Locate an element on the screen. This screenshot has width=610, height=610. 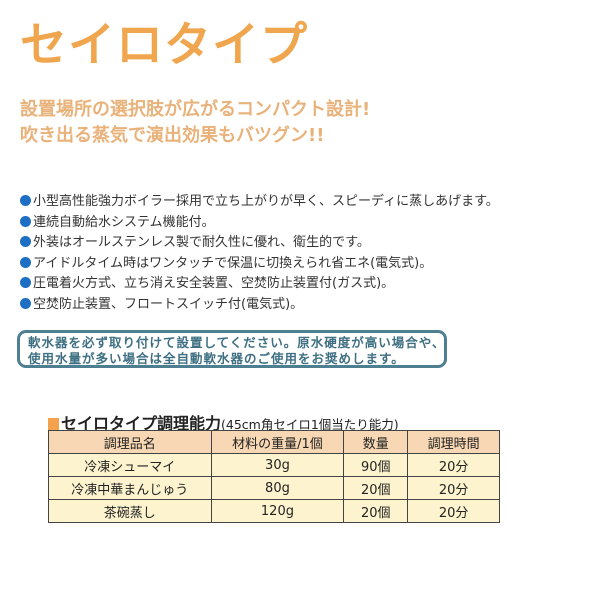
feature-item: アイドルタイム時はワンタッチで保温に切換えられ省エネ(電気式)。 is located at coordinates (259, 264).